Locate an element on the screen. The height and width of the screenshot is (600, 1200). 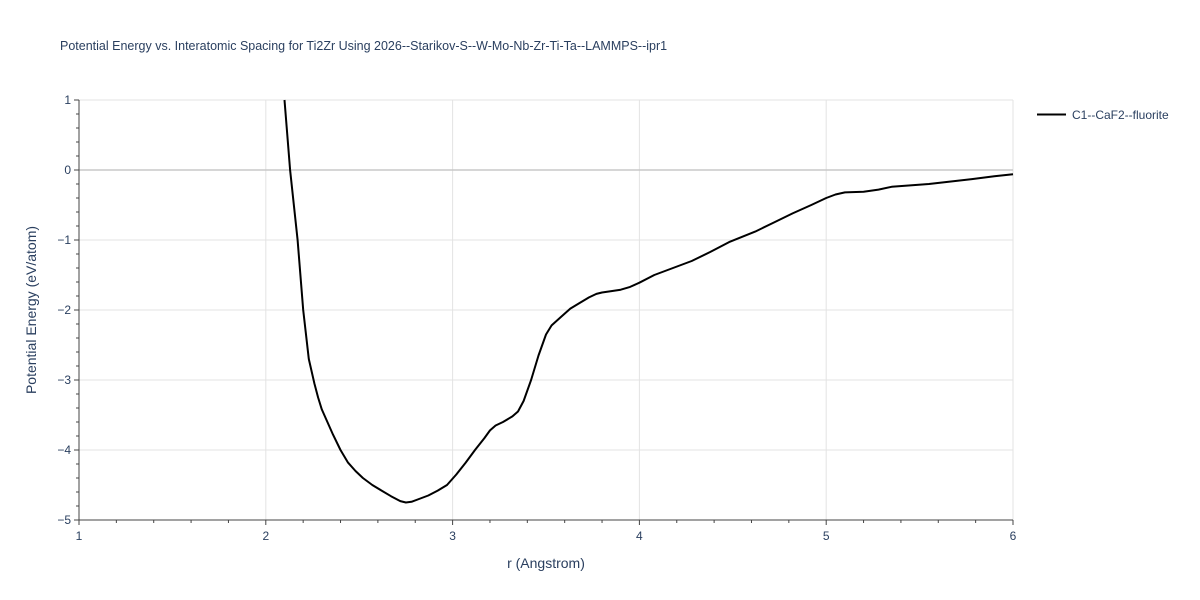
x-tick-label: 1 is located at coordinates (79, 536).